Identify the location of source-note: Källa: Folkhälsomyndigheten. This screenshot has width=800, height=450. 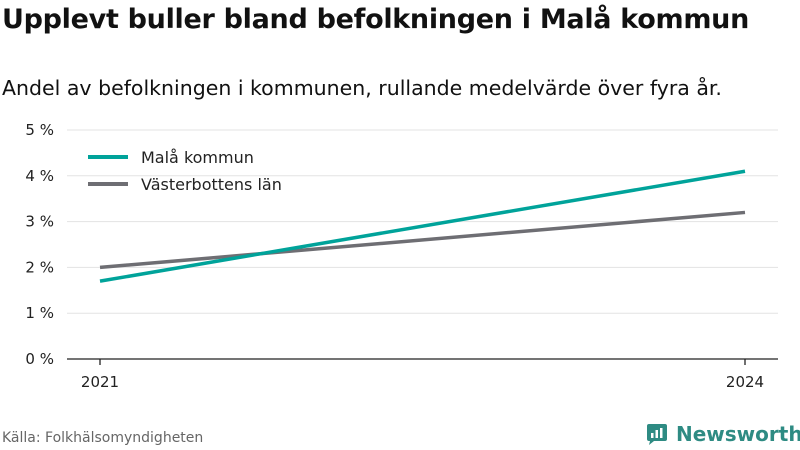
(103, 438).